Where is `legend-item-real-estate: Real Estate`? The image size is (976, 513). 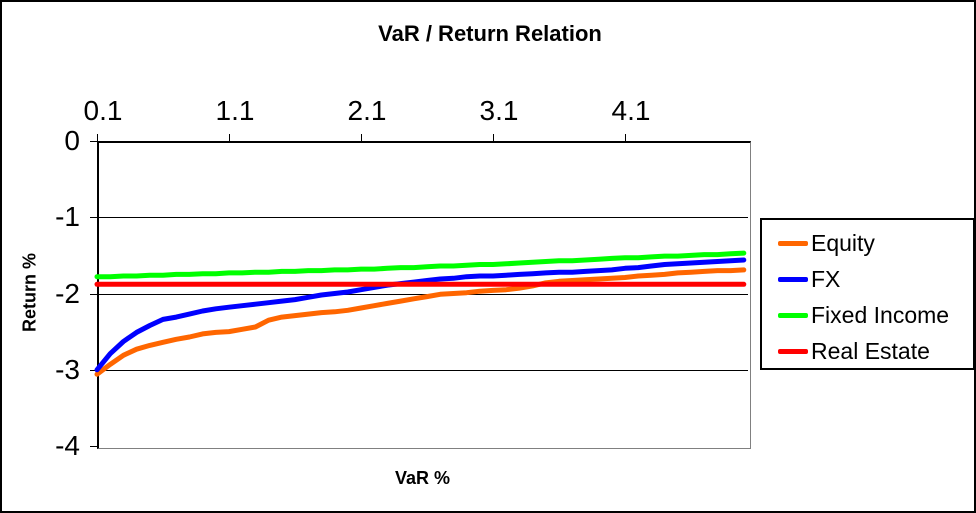 legend-item-real-estate: Real Estate is located at coordinates (875, 351).